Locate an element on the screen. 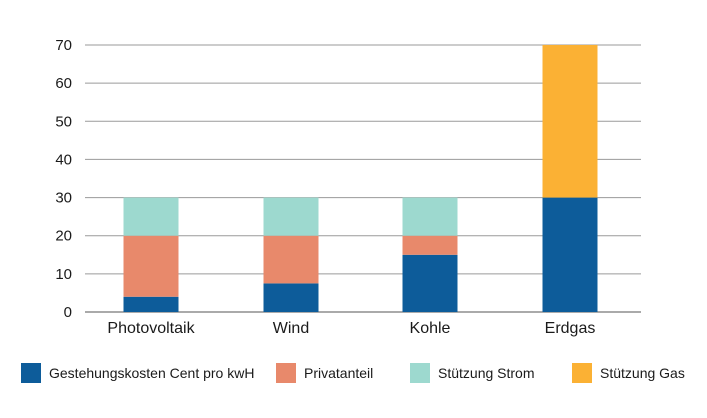 Image resolution: width=707 pixels, height=418 pixels. y-tick-label: 40 is located at coordinates (63, 159).